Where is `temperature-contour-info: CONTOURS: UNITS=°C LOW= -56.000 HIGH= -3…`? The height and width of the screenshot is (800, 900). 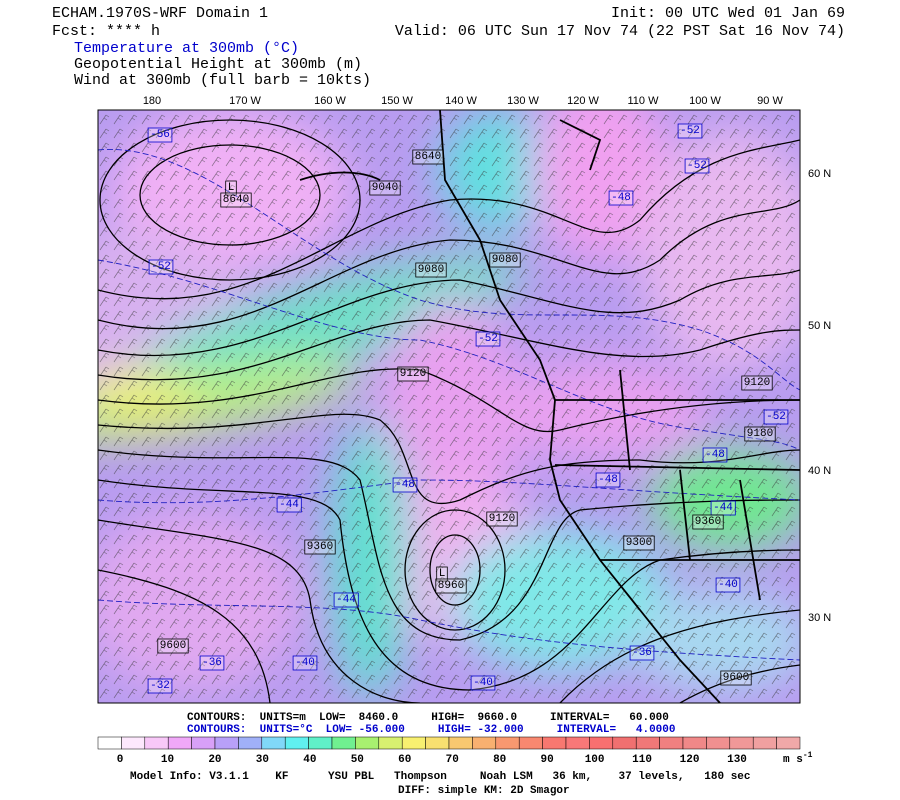 temperature-contour-info: CONTOURS: UNITS=°C LOW= -56.000 HIGH= -3… is located at coordinates (431, 730).